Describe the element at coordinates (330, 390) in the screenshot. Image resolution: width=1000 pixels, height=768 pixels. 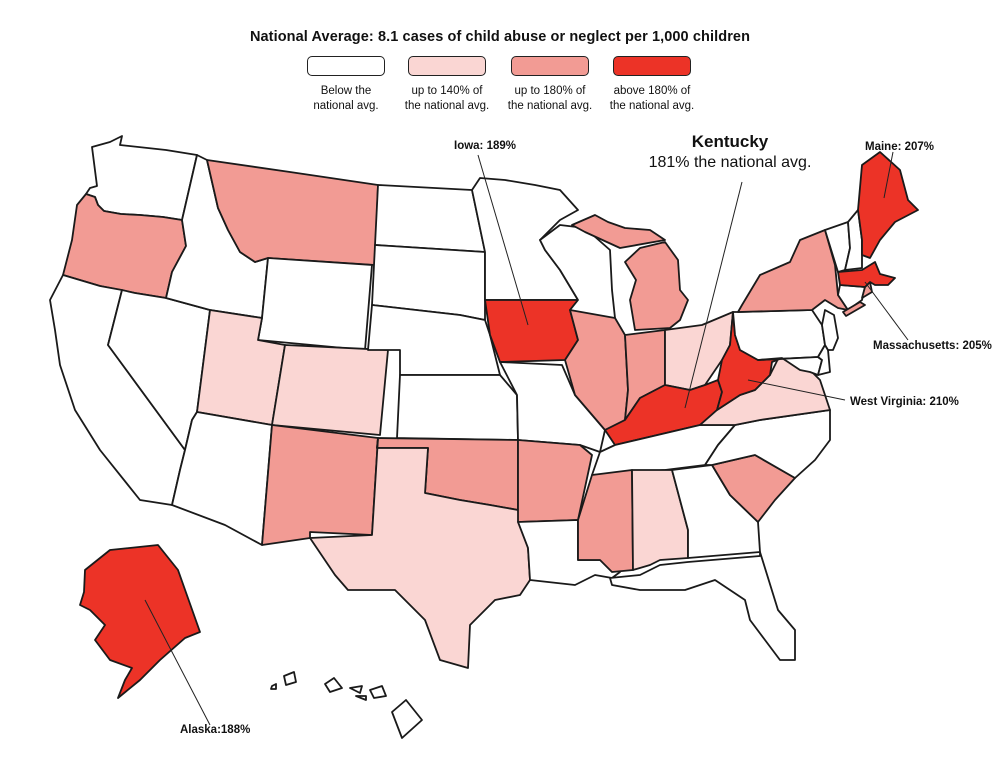
I see `state-colorado` at that location.